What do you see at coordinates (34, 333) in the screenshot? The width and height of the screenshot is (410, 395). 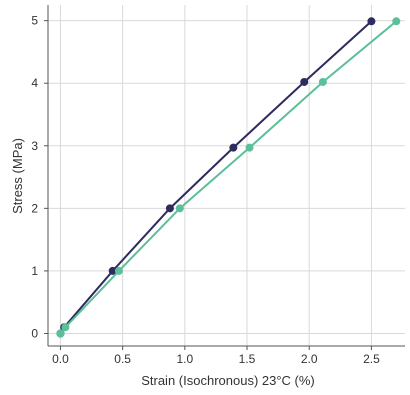 I see `y-tick-label: 0` at bounding box center [34, 333].